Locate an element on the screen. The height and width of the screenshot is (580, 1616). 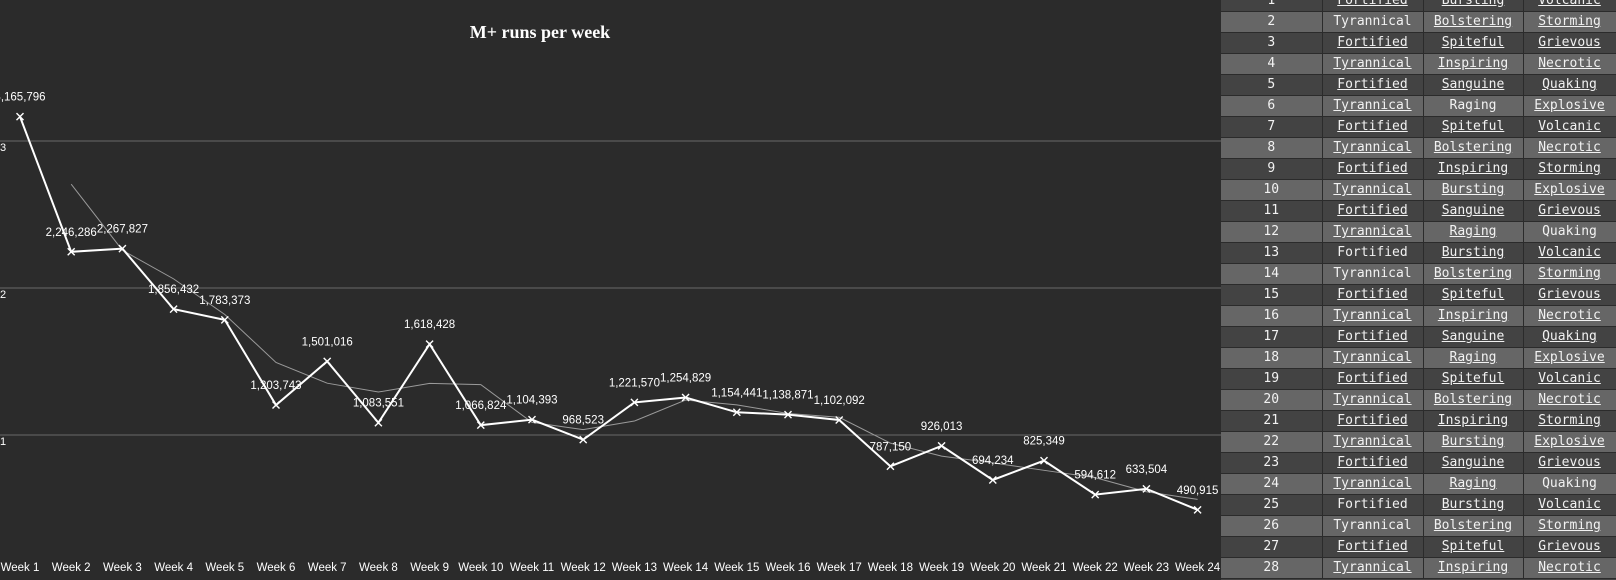
x-tick-label: Week 17 is located at coordinates (839, 568).